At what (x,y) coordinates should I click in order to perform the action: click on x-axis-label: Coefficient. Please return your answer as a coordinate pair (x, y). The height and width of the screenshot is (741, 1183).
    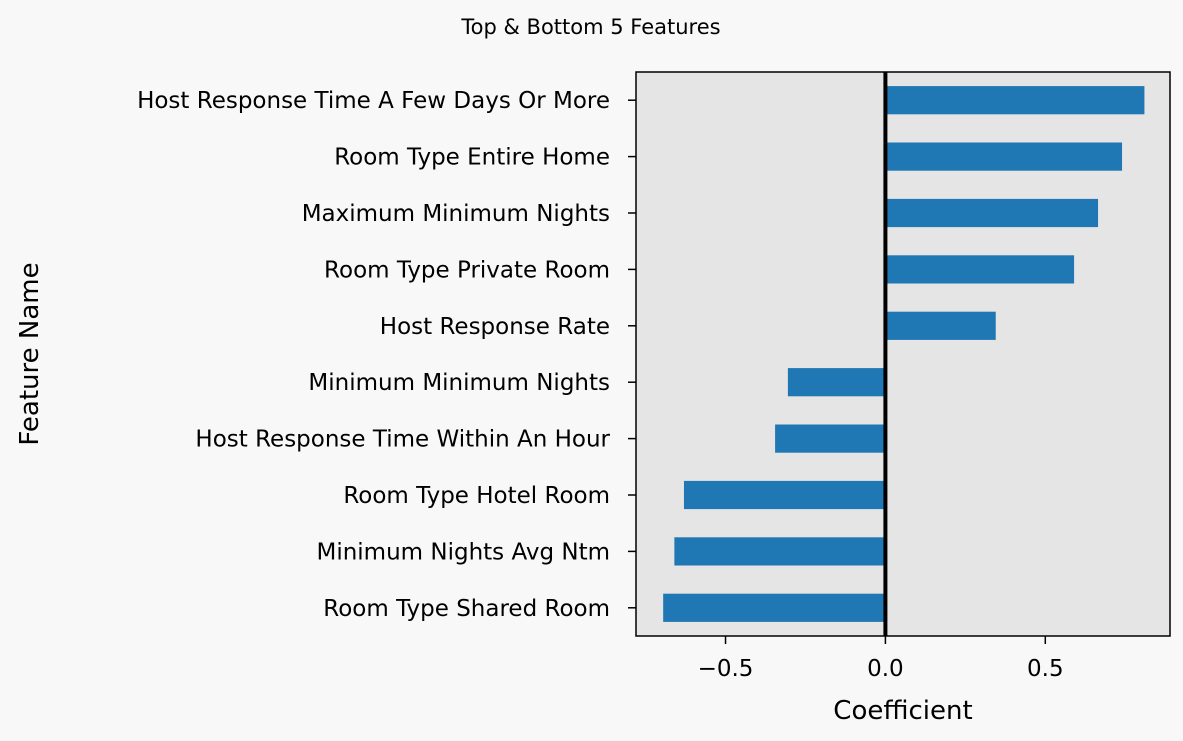
    Looking at the image, I should click on (902, 711).